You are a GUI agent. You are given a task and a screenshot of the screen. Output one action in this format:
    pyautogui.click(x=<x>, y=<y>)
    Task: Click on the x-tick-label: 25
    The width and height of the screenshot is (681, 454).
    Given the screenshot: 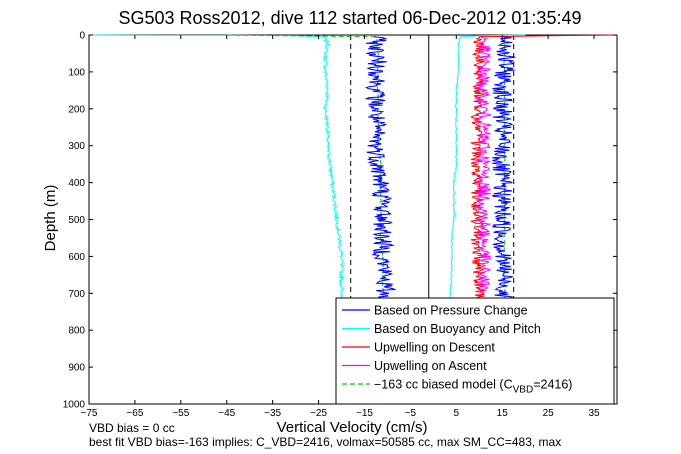 What is the action you would take?
    pyautogui.click(x=549, y=413)
    